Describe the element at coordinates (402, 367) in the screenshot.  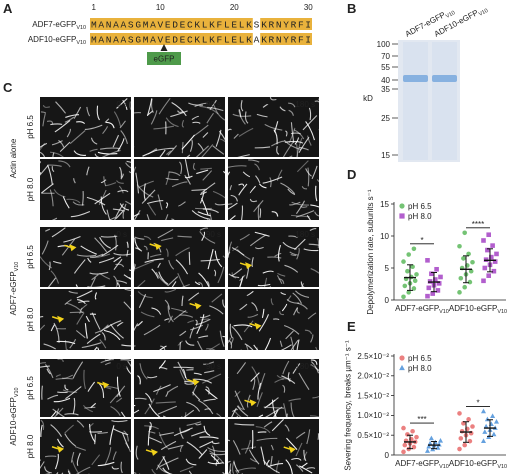
I see `legend-marker` at that location.